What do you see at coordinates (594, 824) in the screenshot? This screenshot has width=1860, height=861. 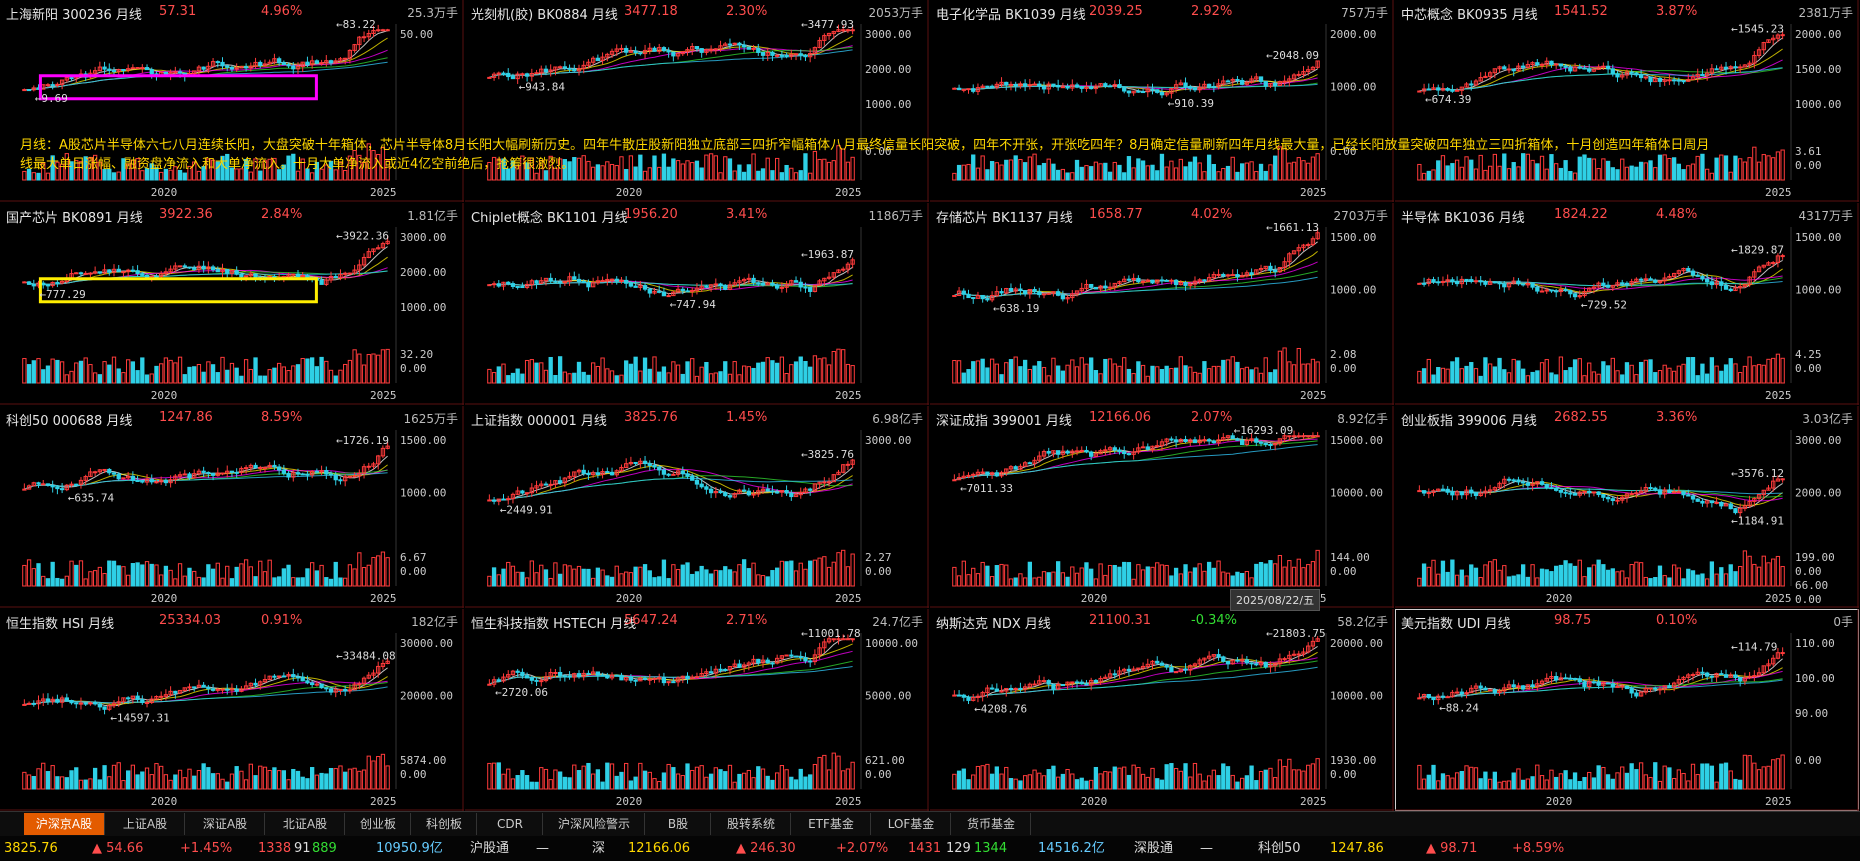 I see `market-tab: 沪深风险警示` at bounding box center [594, 824].